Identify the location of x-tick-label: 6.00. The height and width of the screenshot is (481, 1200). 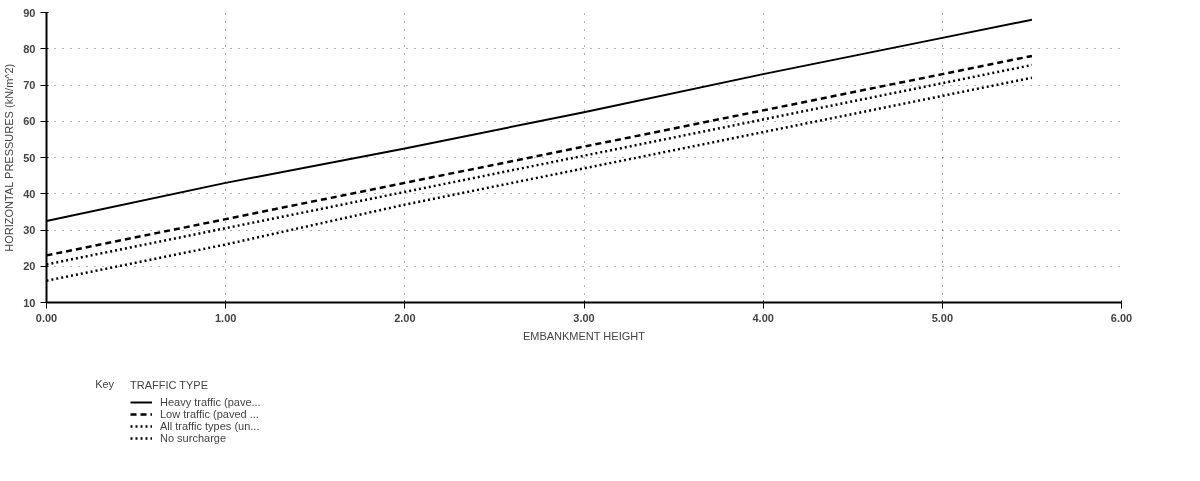
(1121, 317).